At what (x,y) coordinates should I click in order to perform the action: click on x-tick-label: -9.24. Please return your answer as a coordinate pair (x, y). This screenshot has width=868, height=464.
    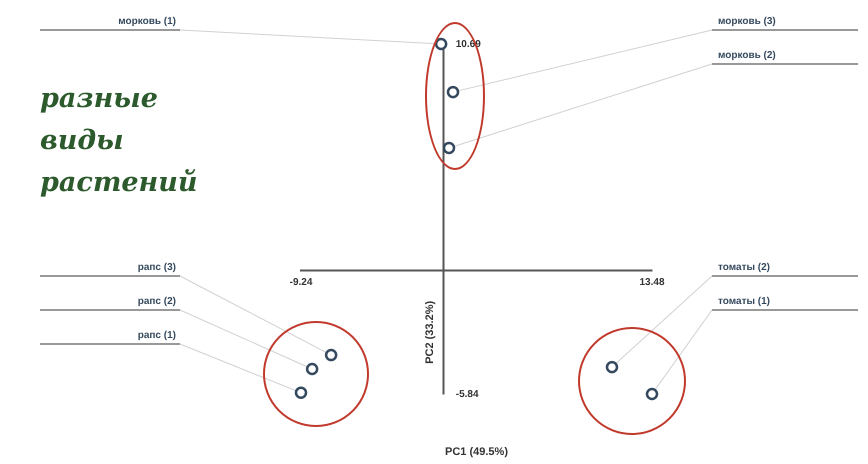
    Looking at the image, I should click on (301, 282).